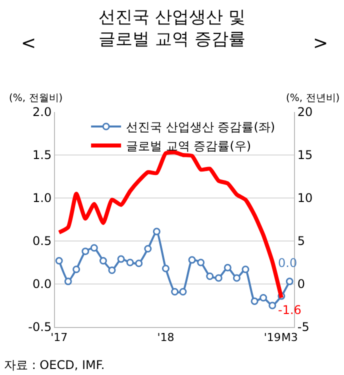 The image size is (344, 375). What do you see at coordinates (42, 112) in the screenshot?
I see `y-tick-label: 2.0` at bounding box center [42, 112].